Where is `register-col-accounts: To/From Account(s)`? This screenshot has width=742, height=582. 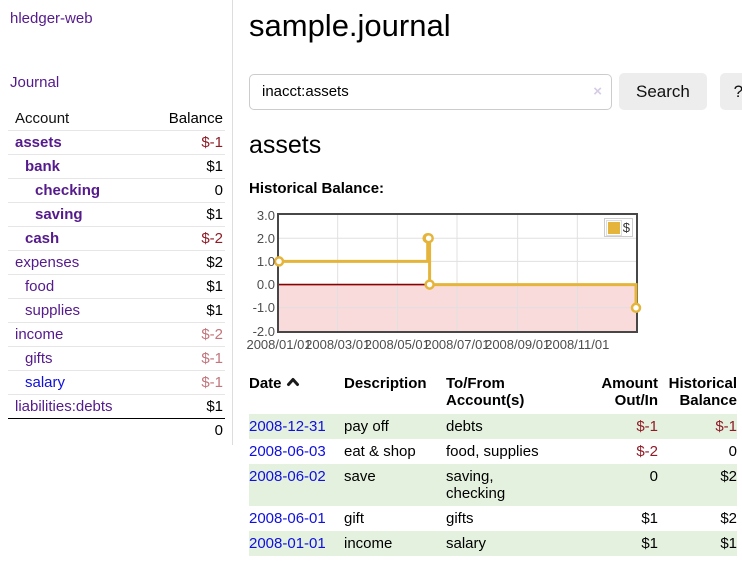
register-col-accounts: To/From Account(s) is located at coordinates (485, 392).